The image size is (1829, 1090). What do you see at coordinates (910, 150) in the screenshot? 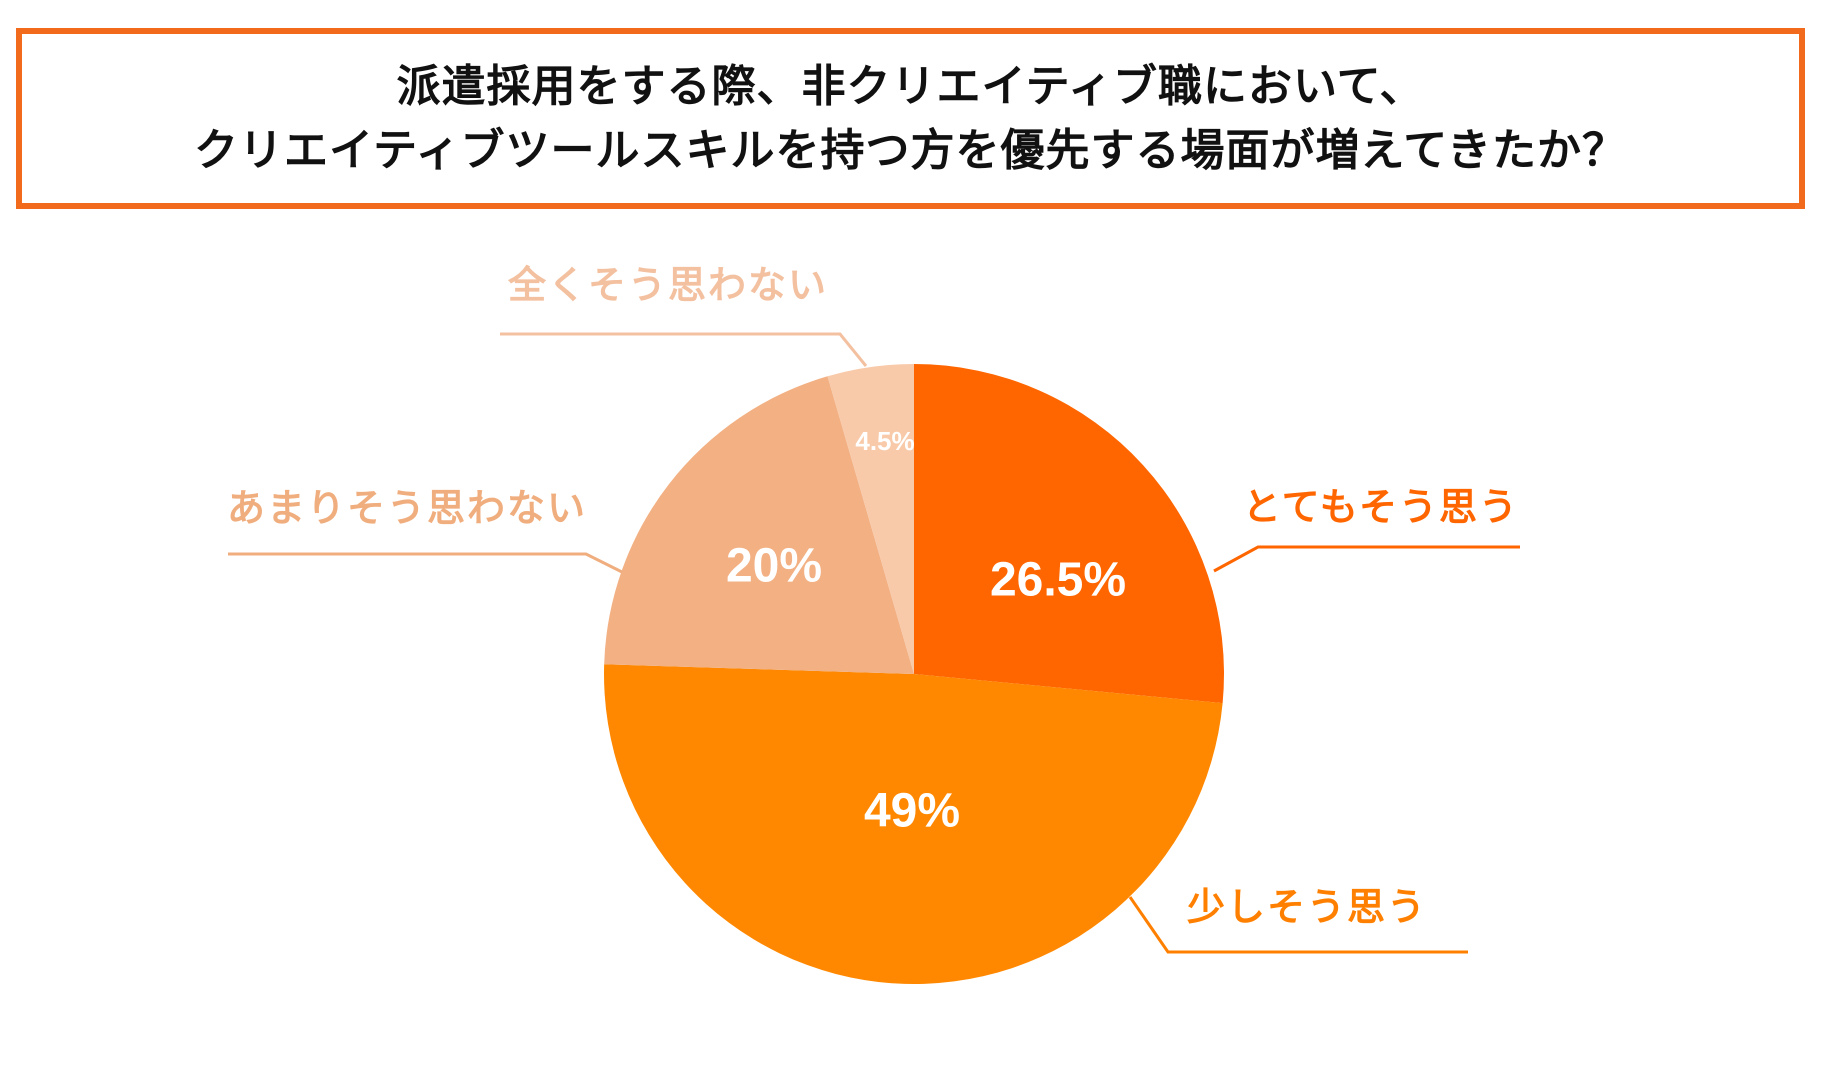
I see `chart-title-line-2: クリエイティブツールスキルを持つ方を優先する場面が増えてきたか？` at bounding box center [910, 150].